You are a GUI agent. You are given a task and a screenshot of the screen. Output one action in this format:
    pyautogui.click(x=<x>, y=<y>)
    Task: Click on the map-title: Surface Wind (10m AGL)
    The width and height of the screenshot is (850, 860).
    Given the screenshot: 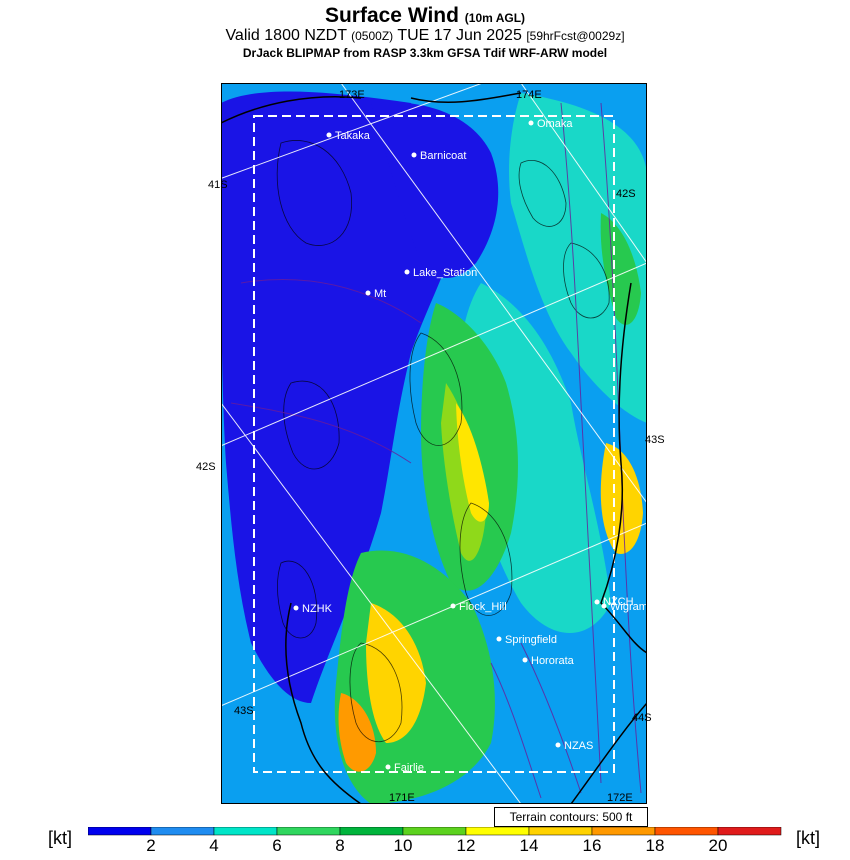 What is the action you would take?
    pyautogui.click(x=425, y=16)
    